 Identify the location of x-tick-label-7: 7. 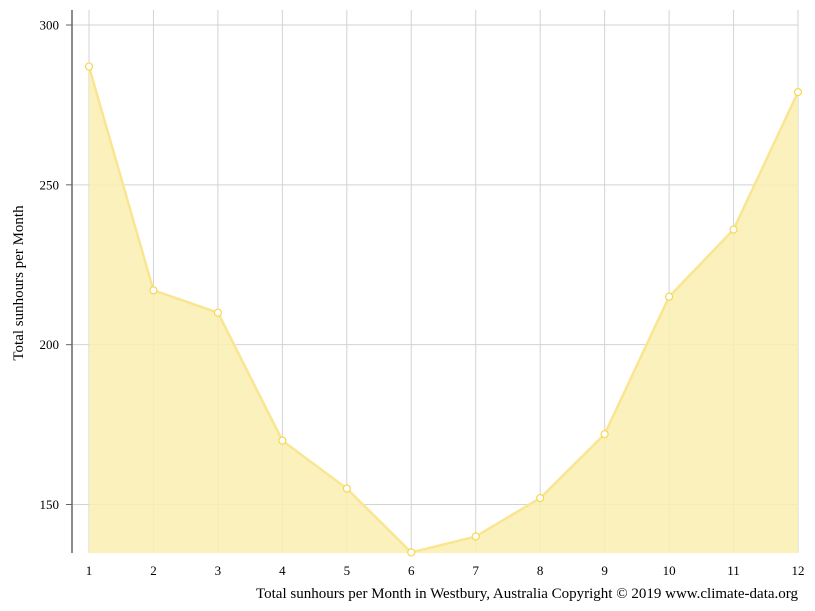
(475, 570).